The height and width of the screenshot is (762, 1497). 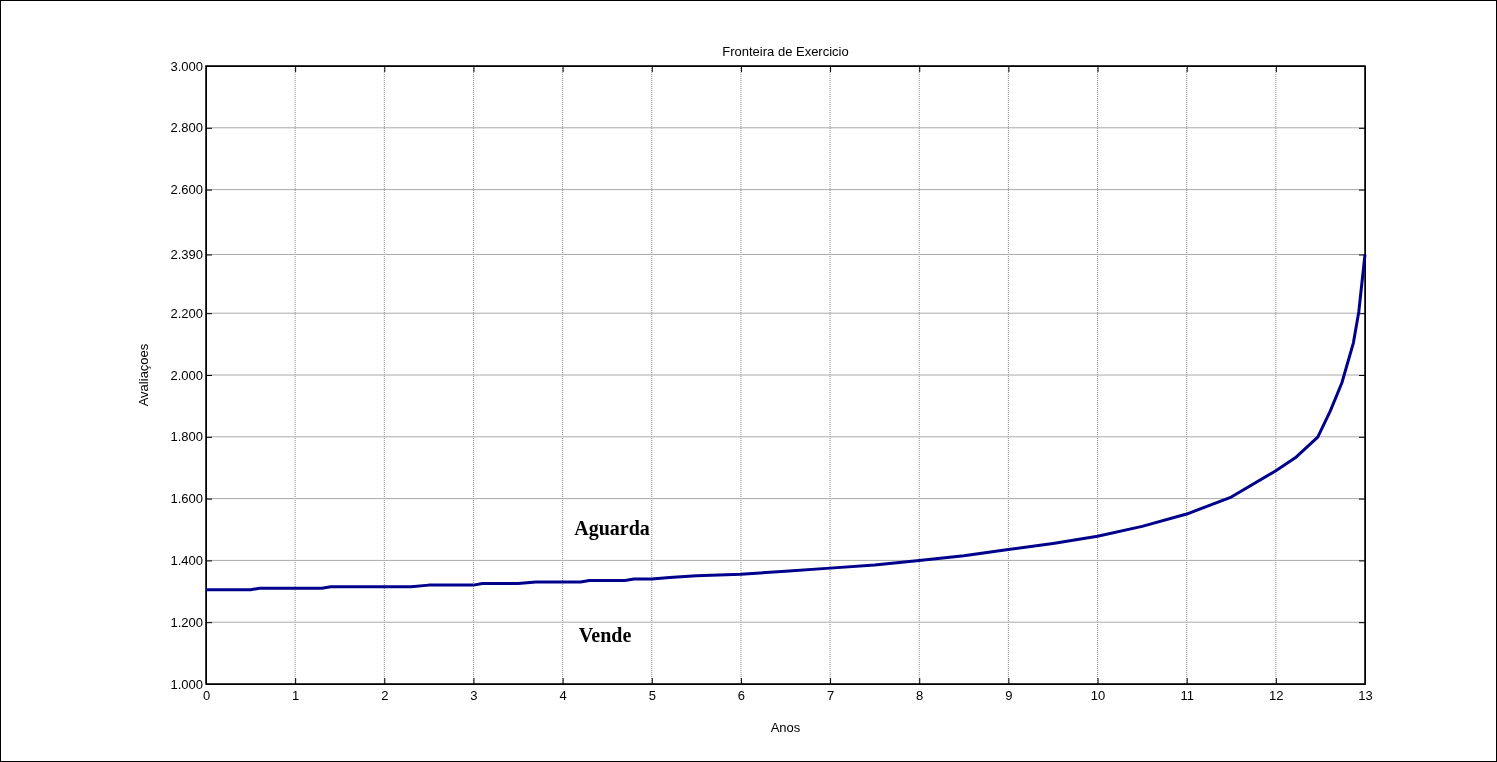 What do you see at coordinates (186, 622) in the screenshot?
I see `y-tick-label: 1.200` at bounding box center [186, 622].